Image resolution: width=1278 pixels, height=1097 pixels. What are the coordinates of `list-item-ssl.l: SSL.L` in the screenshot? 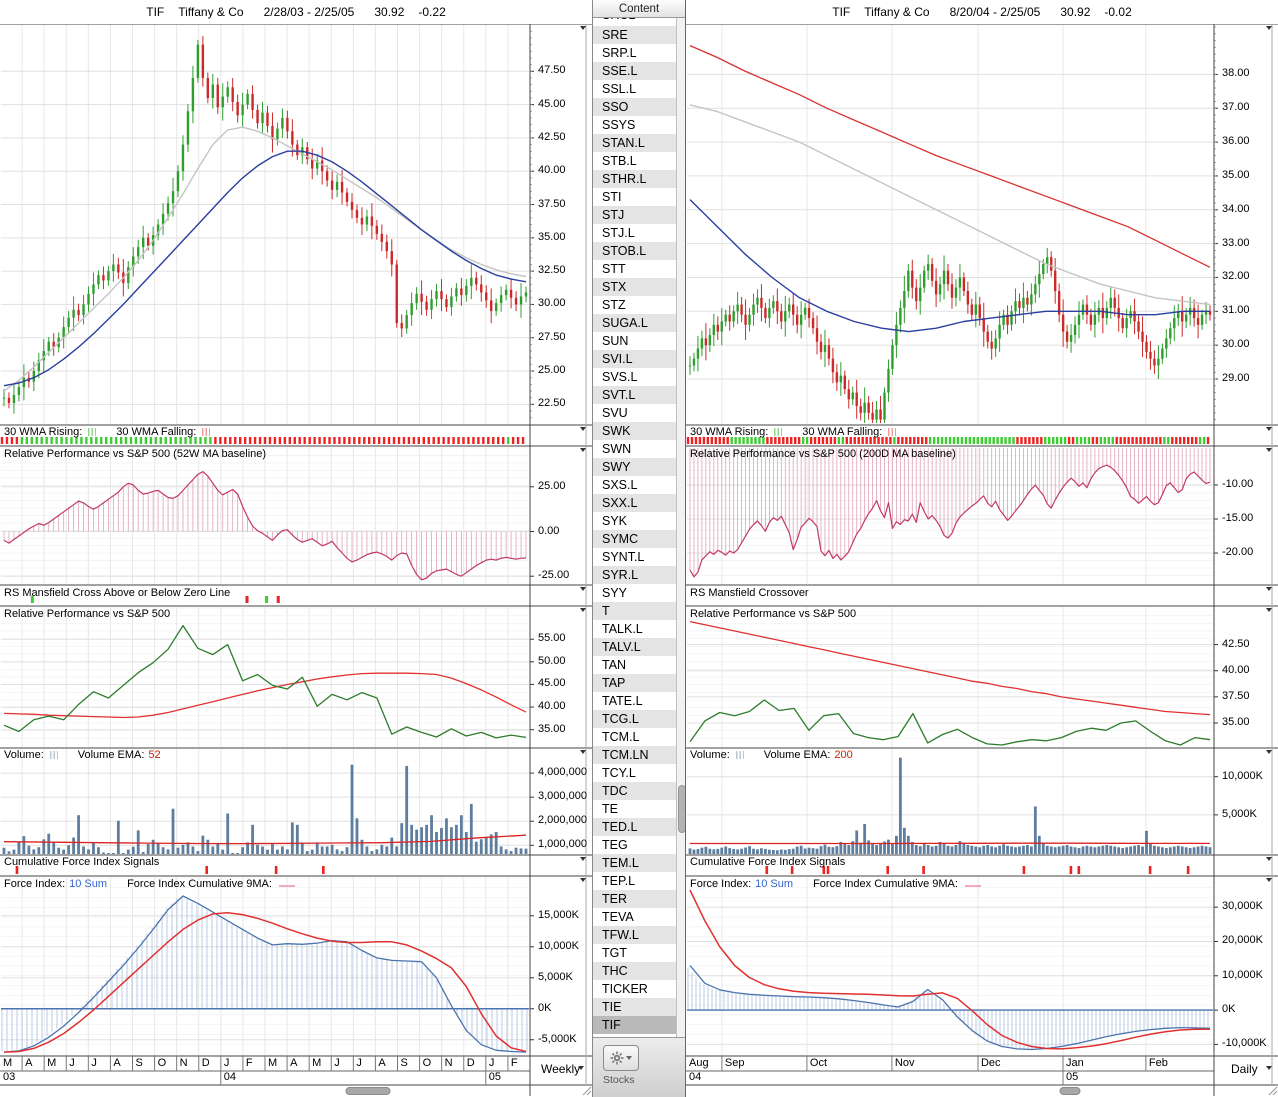 It's located at (619, 89).